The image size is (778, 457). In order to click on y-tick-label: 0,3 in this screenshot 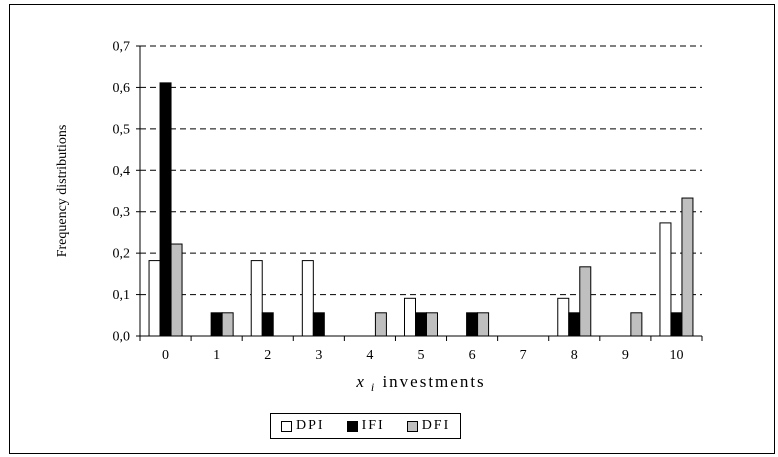, I will do `click(122, 212)`.